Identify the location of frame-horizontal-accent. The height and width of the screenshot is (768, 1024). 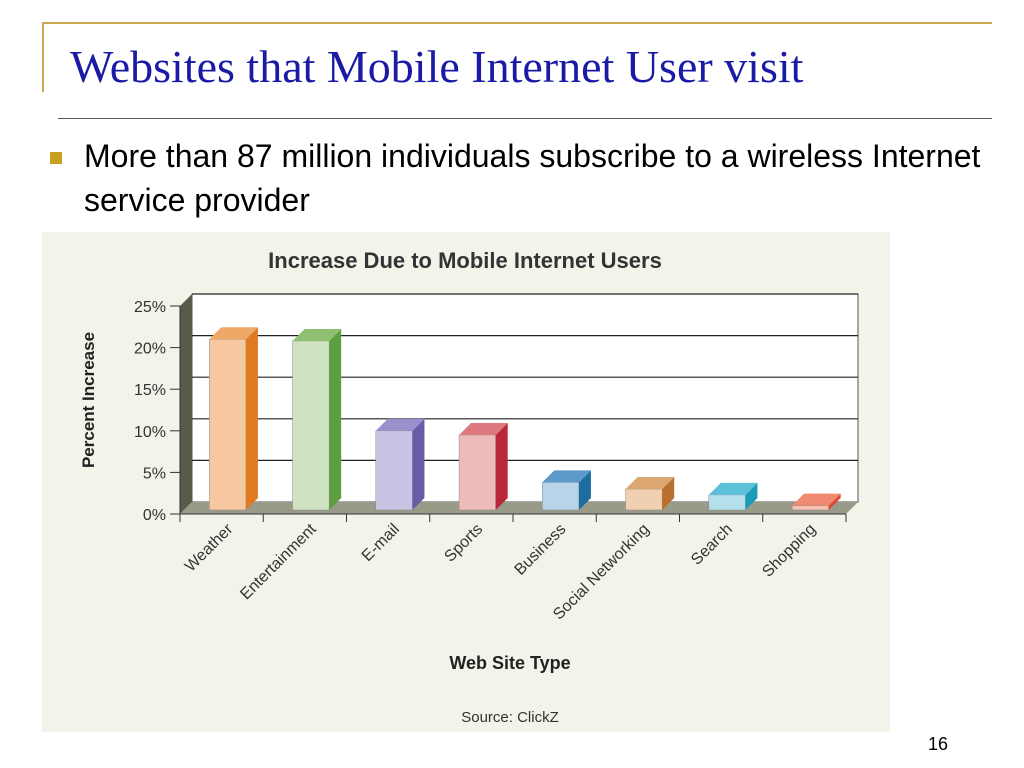
(517, 23).